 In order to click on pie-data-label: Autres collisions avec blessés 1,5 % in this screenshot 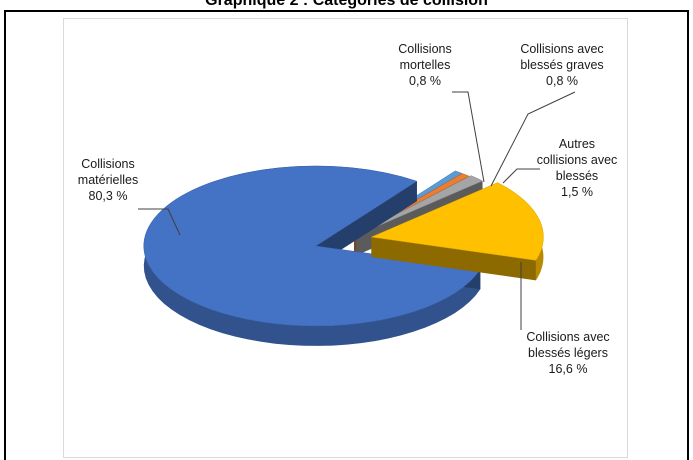, I will do `click(577, 168)`.